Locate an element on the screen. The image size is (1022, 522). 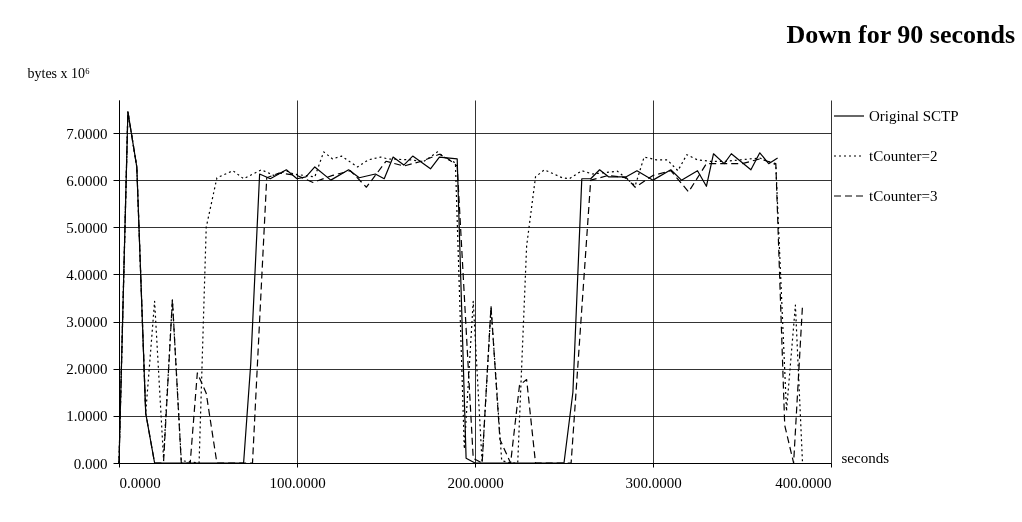
y-tick-label: 0.000 is located at coordinates (90, 463).